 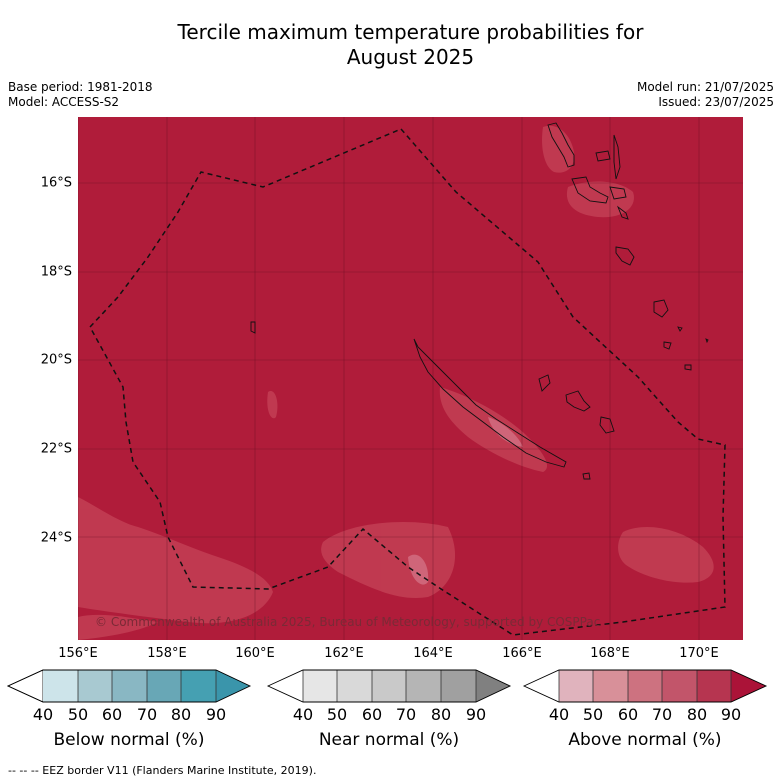 What do you see at coordinates (716, 102) in the screenshot?
I see `issued-date: Issued: 23/07/2025` at bounding box center [716, 102].